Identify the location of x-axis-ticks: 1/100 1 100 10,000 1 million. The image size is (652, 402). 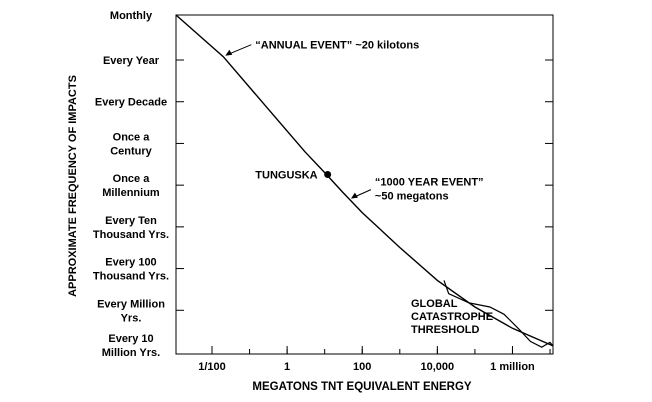
(374, 359).